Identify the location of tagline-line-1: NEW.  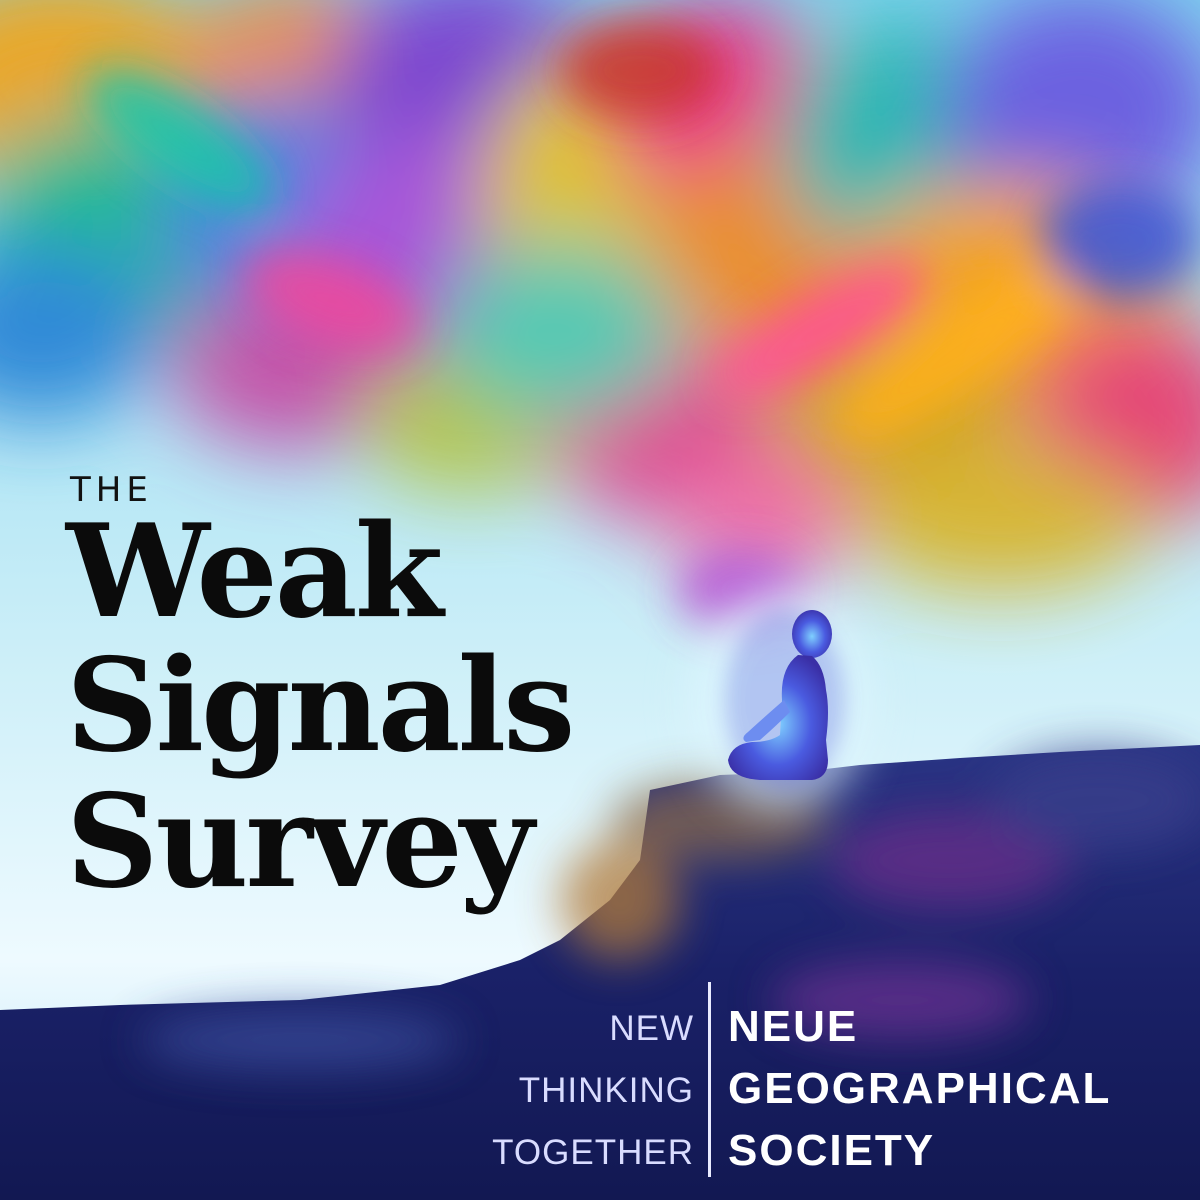
(651, 1028).